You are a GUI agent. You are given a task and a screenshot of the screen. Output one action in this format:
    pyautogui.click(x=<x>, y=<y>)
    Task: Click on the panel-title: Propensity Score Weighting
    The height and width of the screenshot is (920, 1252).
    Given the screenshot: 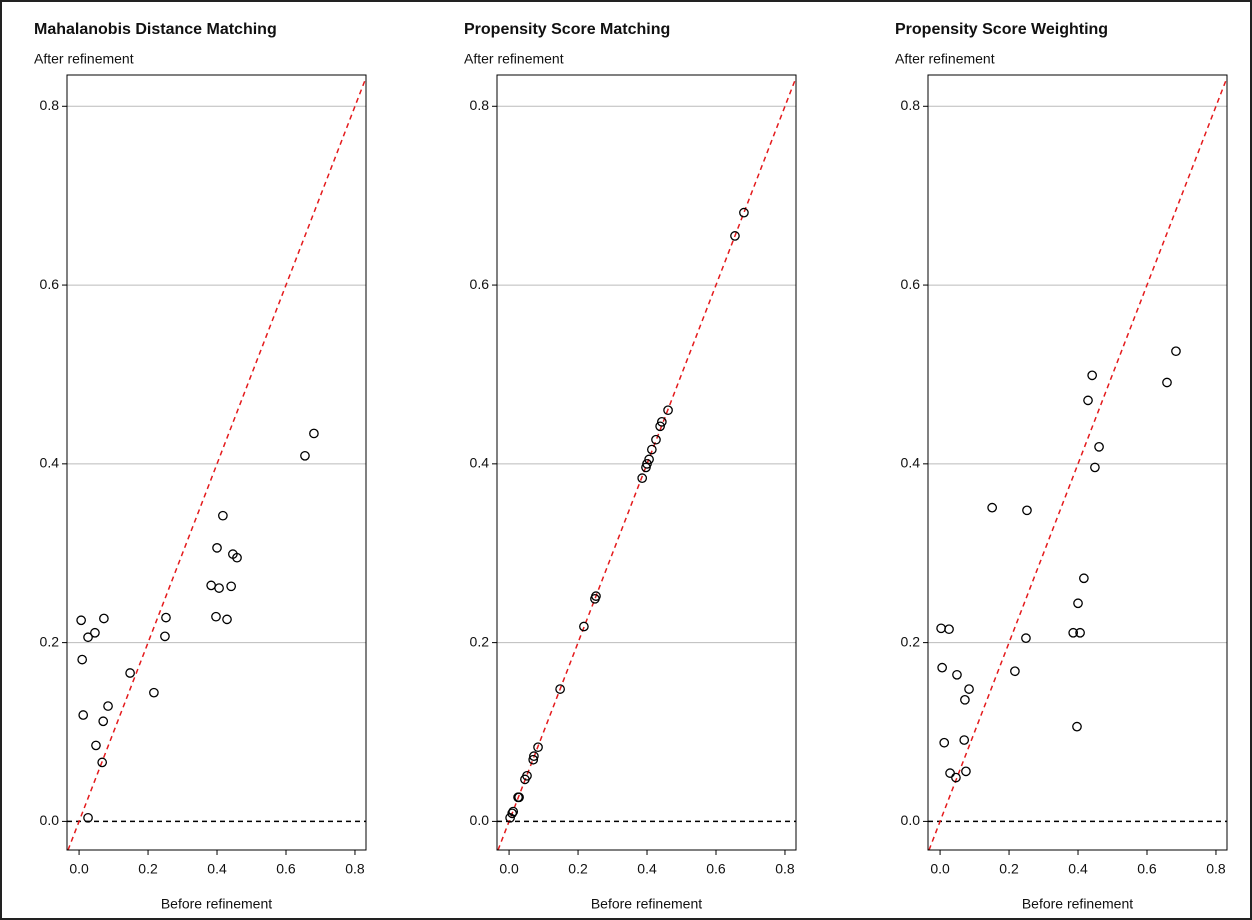 What is the action you would take?
    pyautogui.click(x=1001, y=29)
    